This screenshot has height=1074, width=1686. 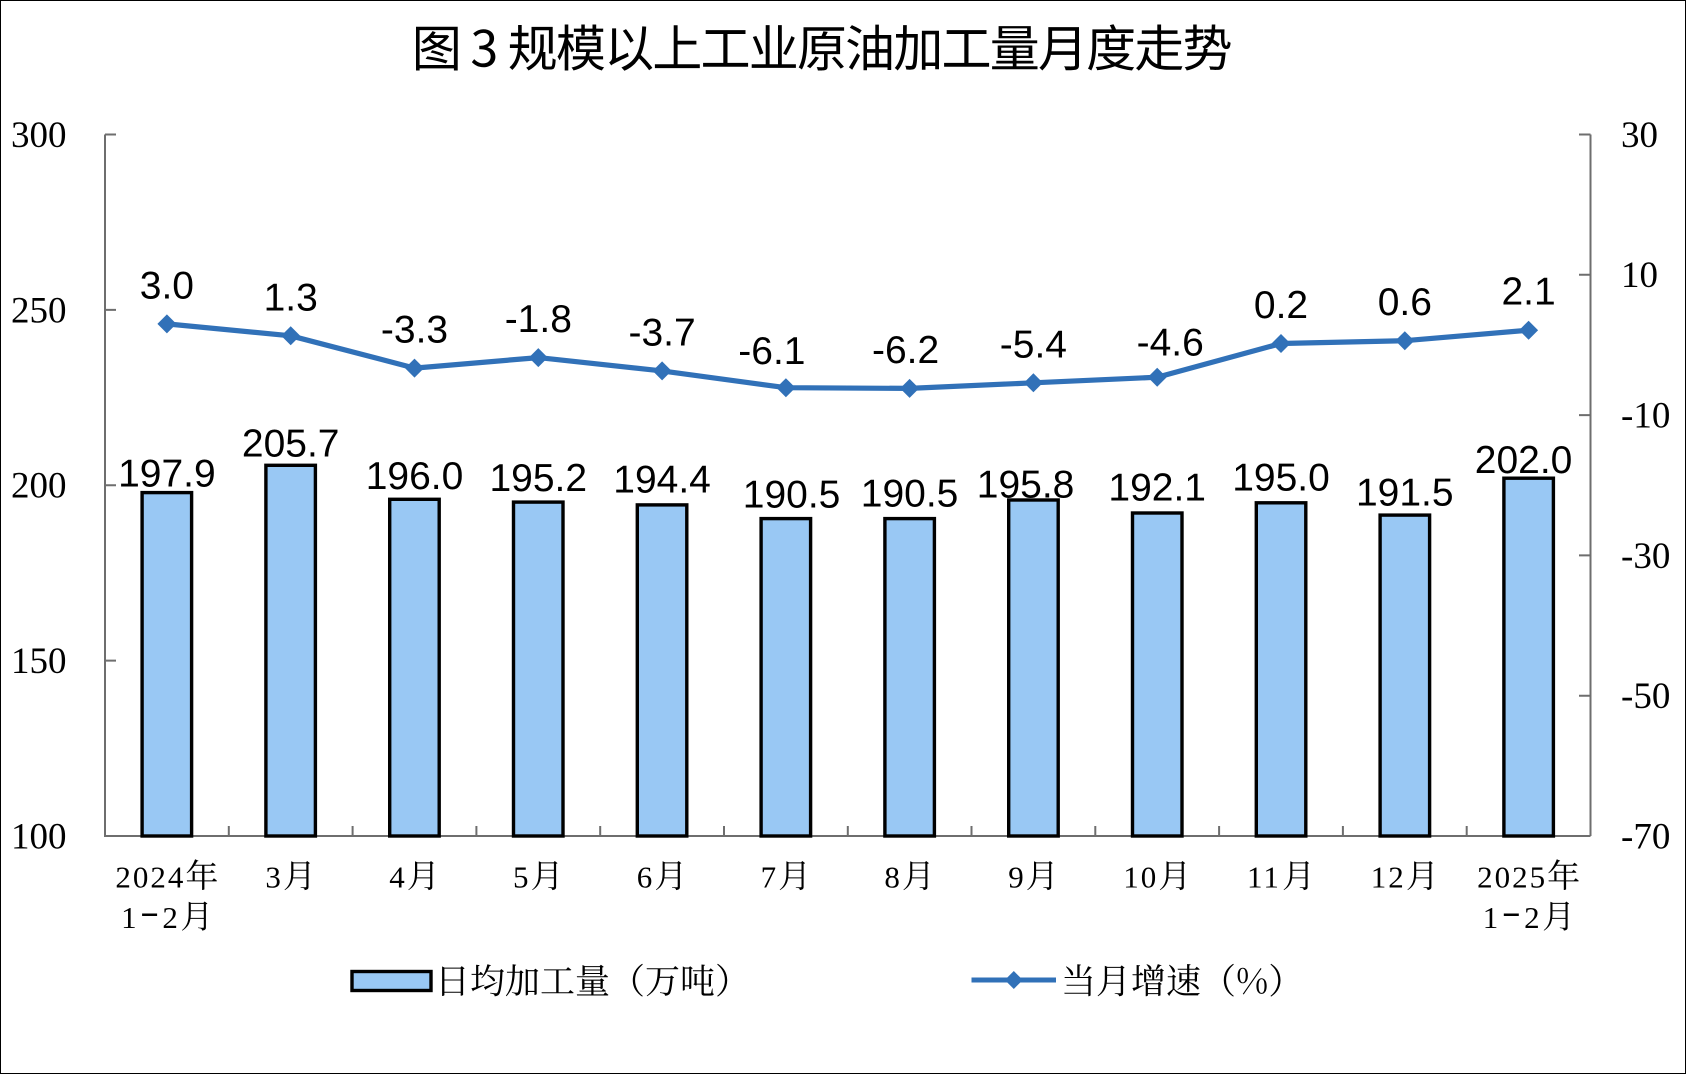 I want to click on svg-text: 196.0, so click(x=415, y=476).